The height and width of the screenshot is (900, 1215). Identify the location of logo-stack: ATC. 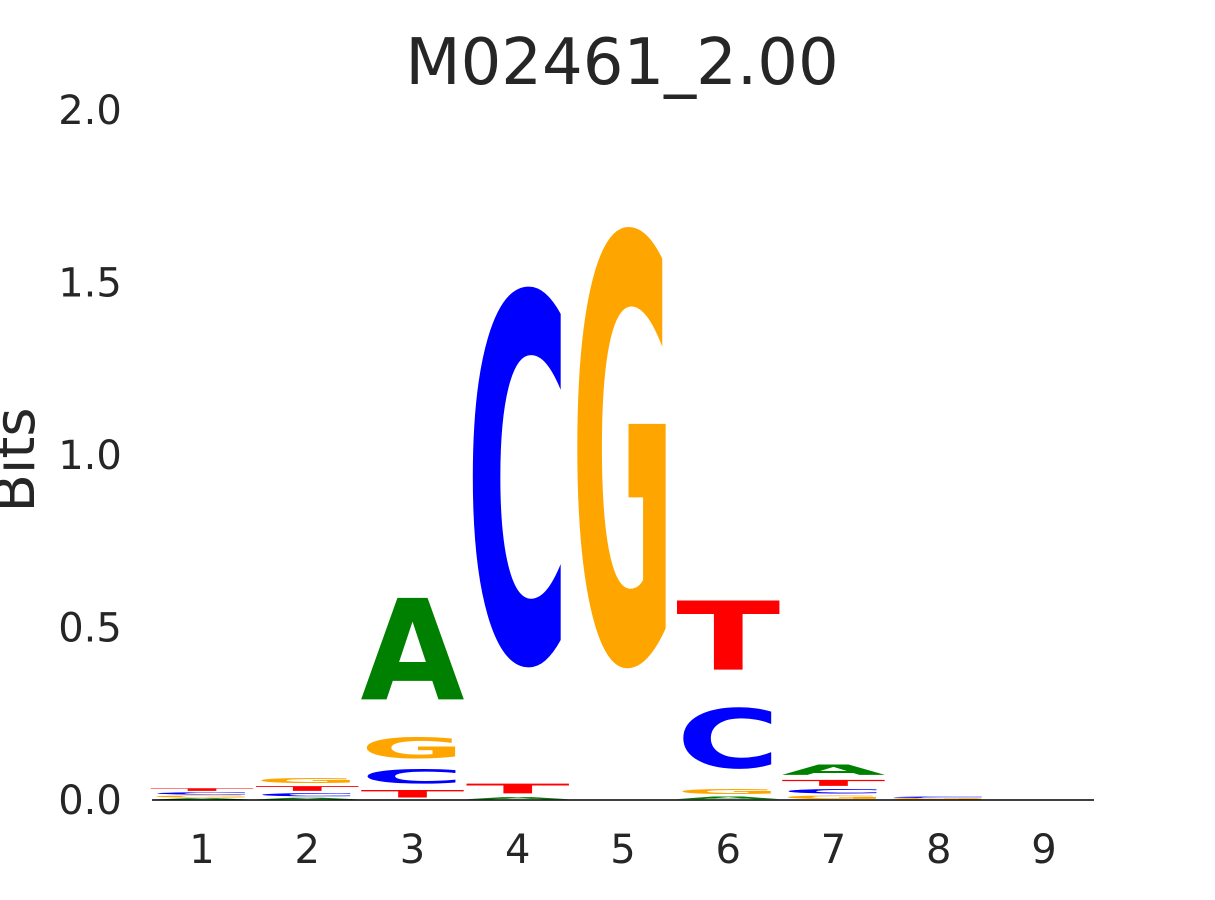
(518, 497).